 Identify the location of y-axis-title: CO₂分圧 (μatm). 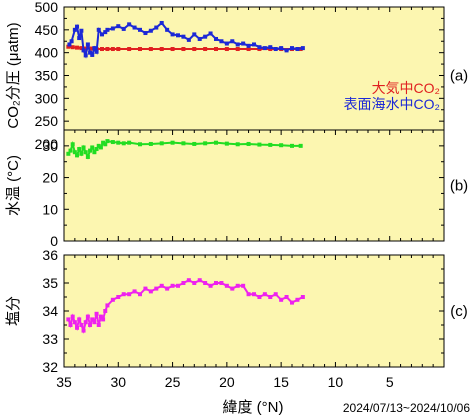
(13, 75).